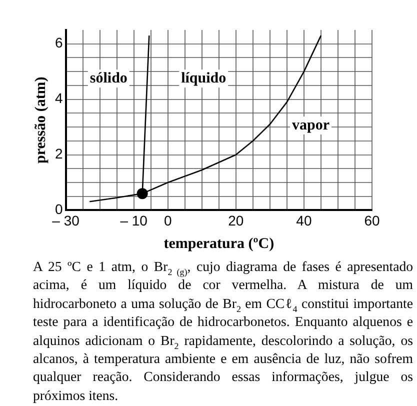  What do you see at coordinates (58, 42) in the screenshot?
I see `y-tick-label: 6` at bounding box center [58, 42].